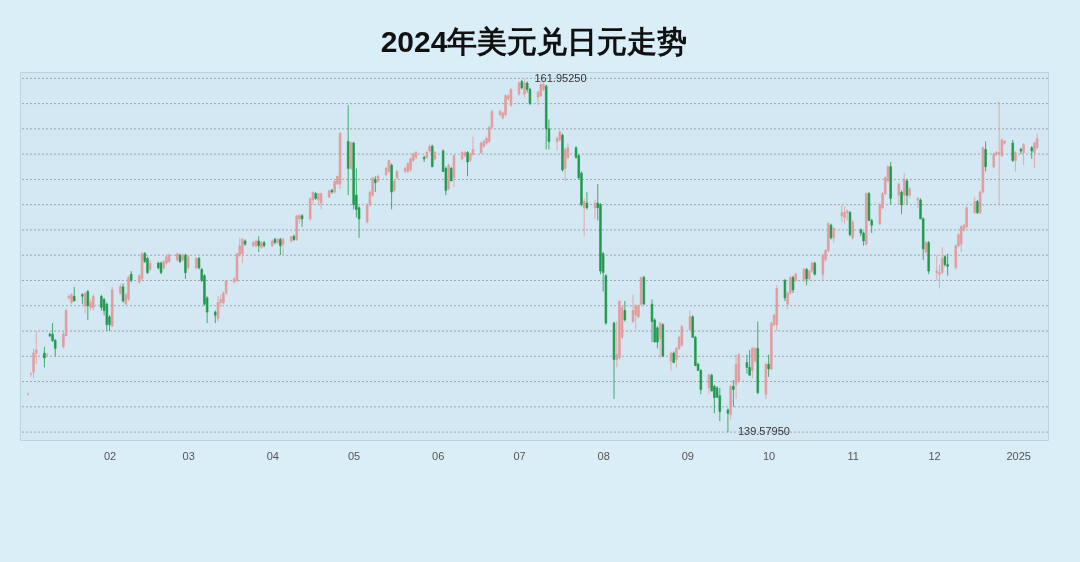 Image resolution: width=1080 pixels, height=562 pixels. I want to click on x-tick-label: 2025, so click(1018, 455).